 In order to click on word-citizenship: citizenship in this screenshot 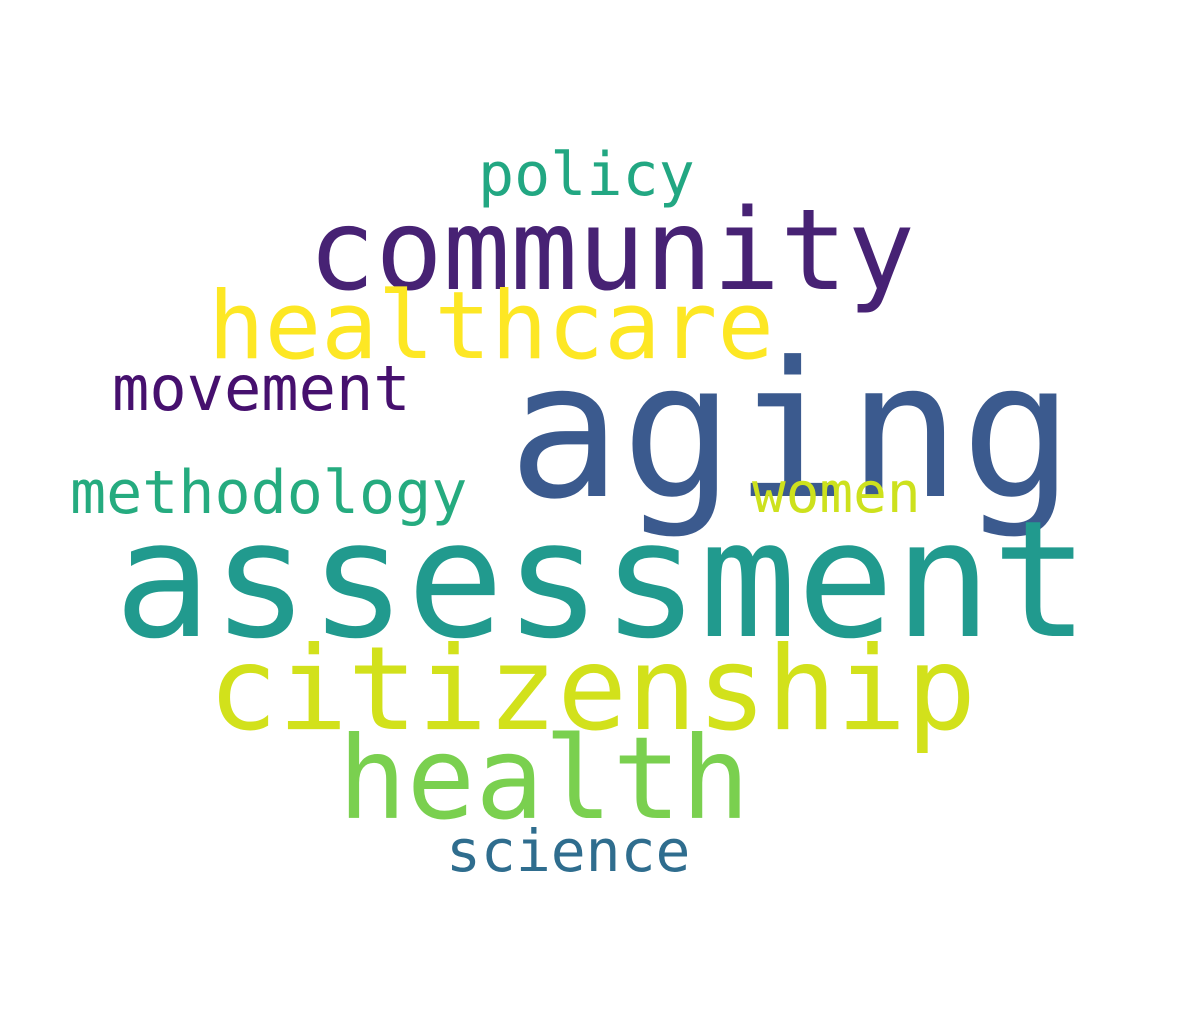, I will do `click(592, 689)`.